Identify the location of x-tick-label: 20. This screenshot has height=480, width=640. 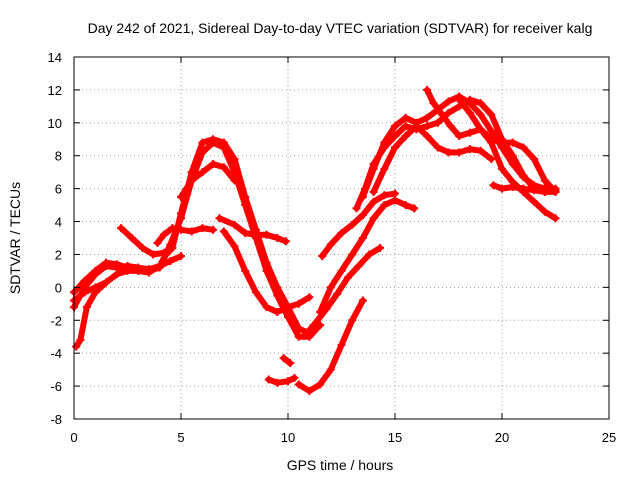
(502, 437).